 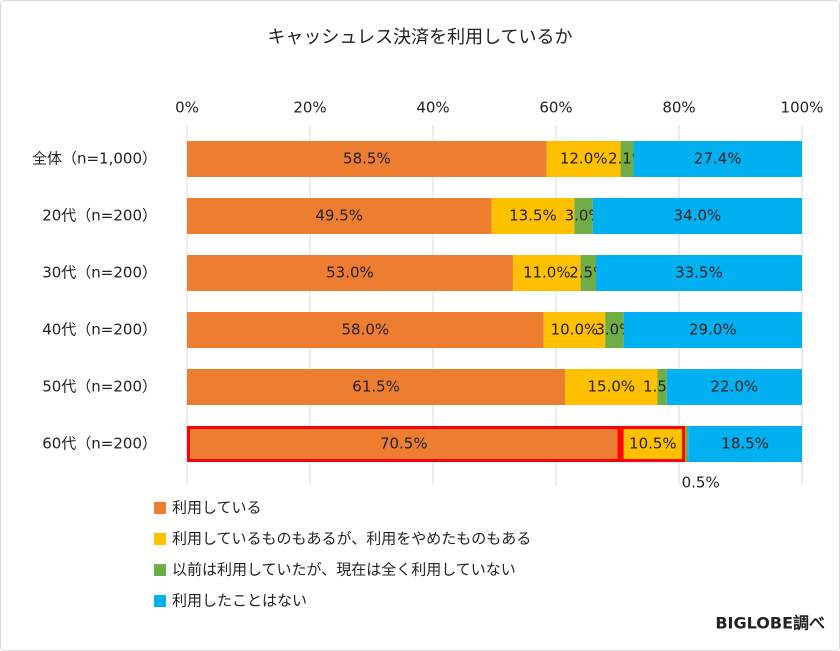 I want to click on y-tick-label: 50代（n=200）, so click(x=99, y=387).